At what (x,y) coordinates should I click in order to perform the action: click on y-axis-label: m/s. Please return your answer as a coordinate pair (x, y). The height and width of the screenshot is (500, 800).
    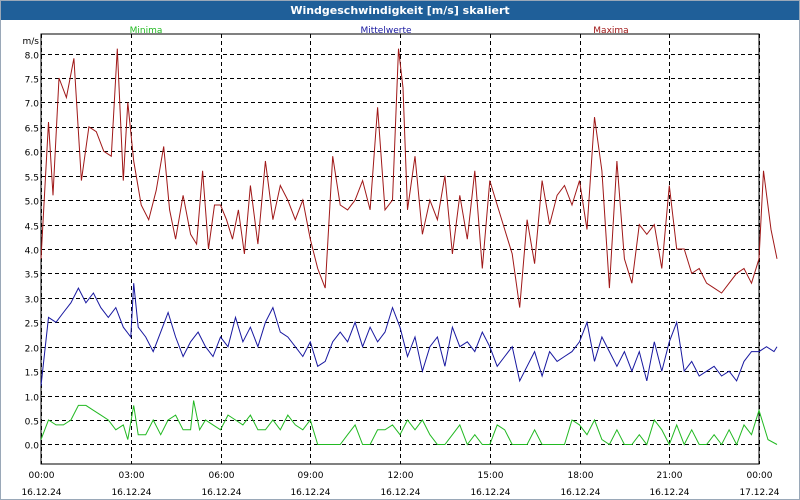
    Looking at the image, I should click on (31, 42).